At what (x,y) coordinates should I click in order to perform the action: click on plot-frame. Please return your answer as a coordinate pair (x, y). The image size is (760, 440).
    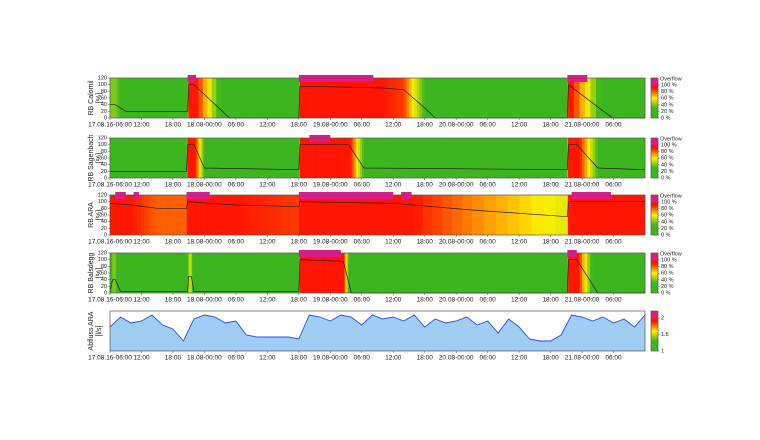
    Looking at the image, I should click on (377, 331).